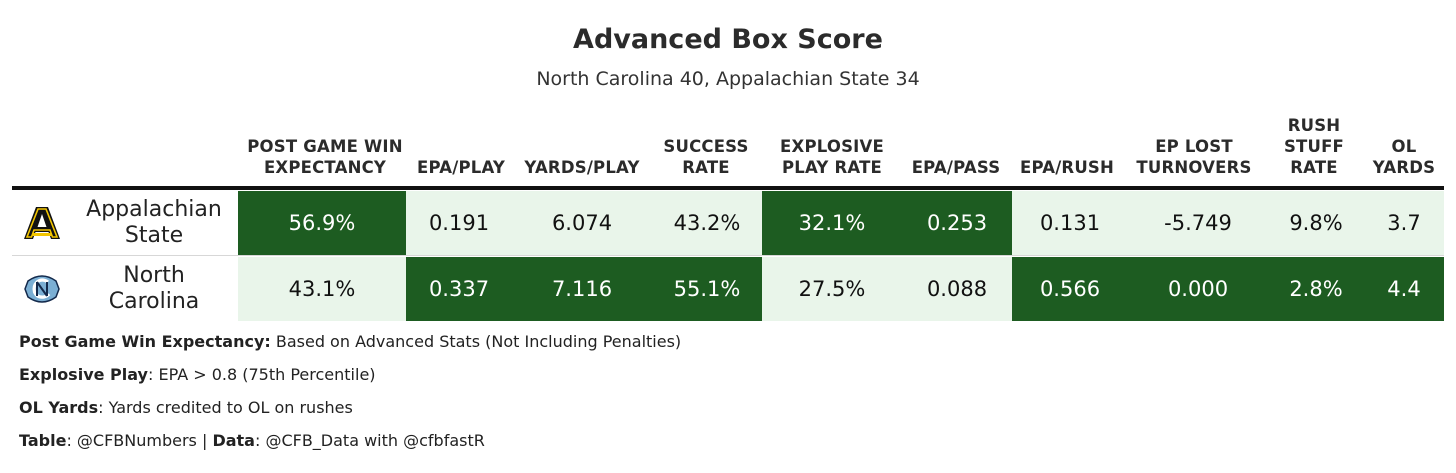 Image resolution: width=1456 pixels, height=473 pixels. I want to click on cell-yards-play: 7.116, so click(582, 289).